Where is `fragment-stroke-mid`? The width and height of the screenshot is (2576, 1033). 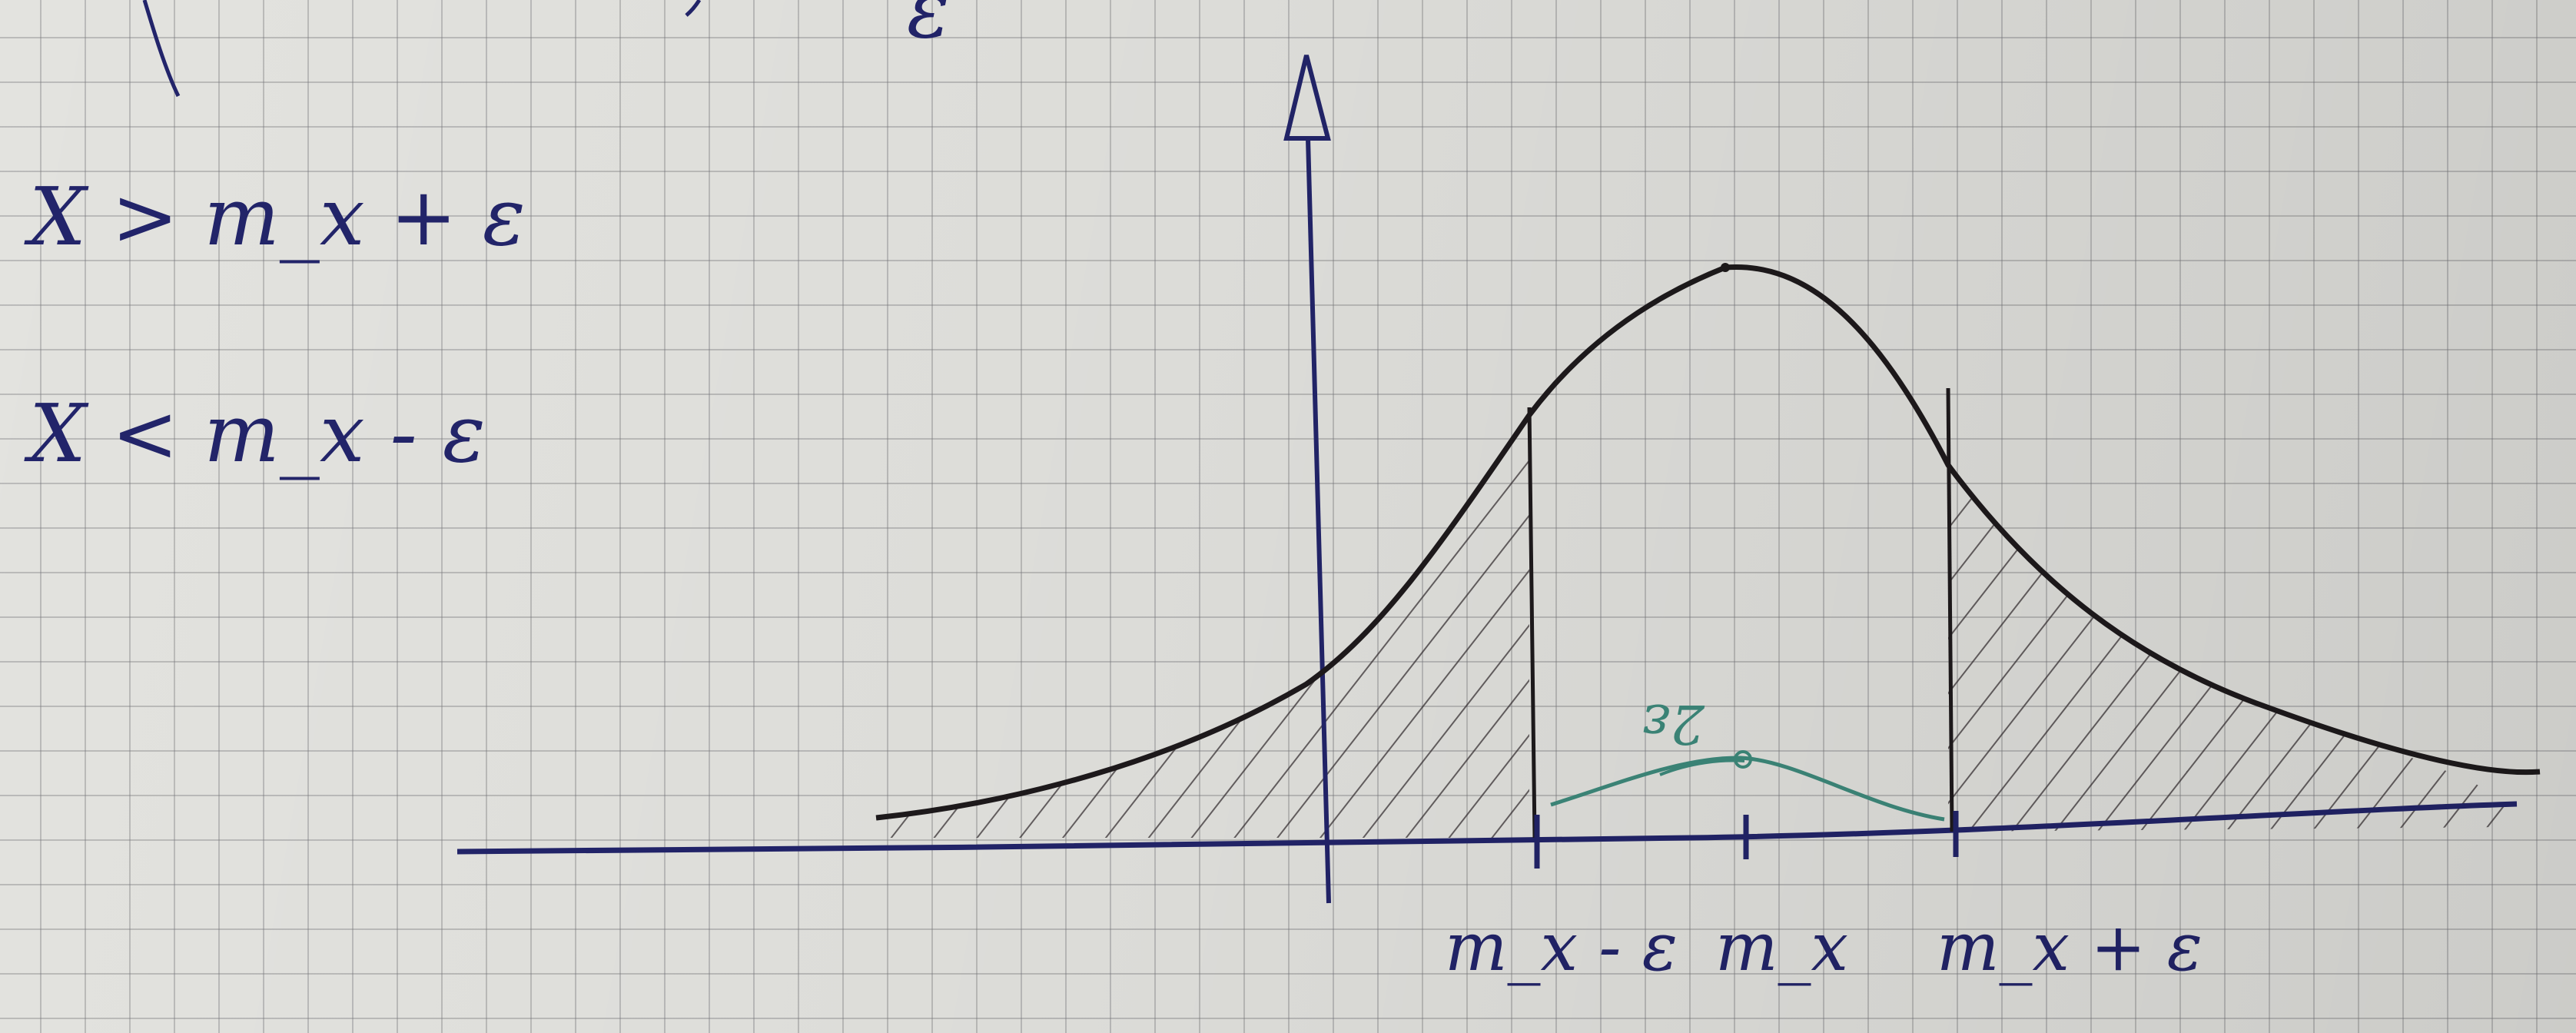
fragment-stroke-mid is located at coordinates (693, 8).